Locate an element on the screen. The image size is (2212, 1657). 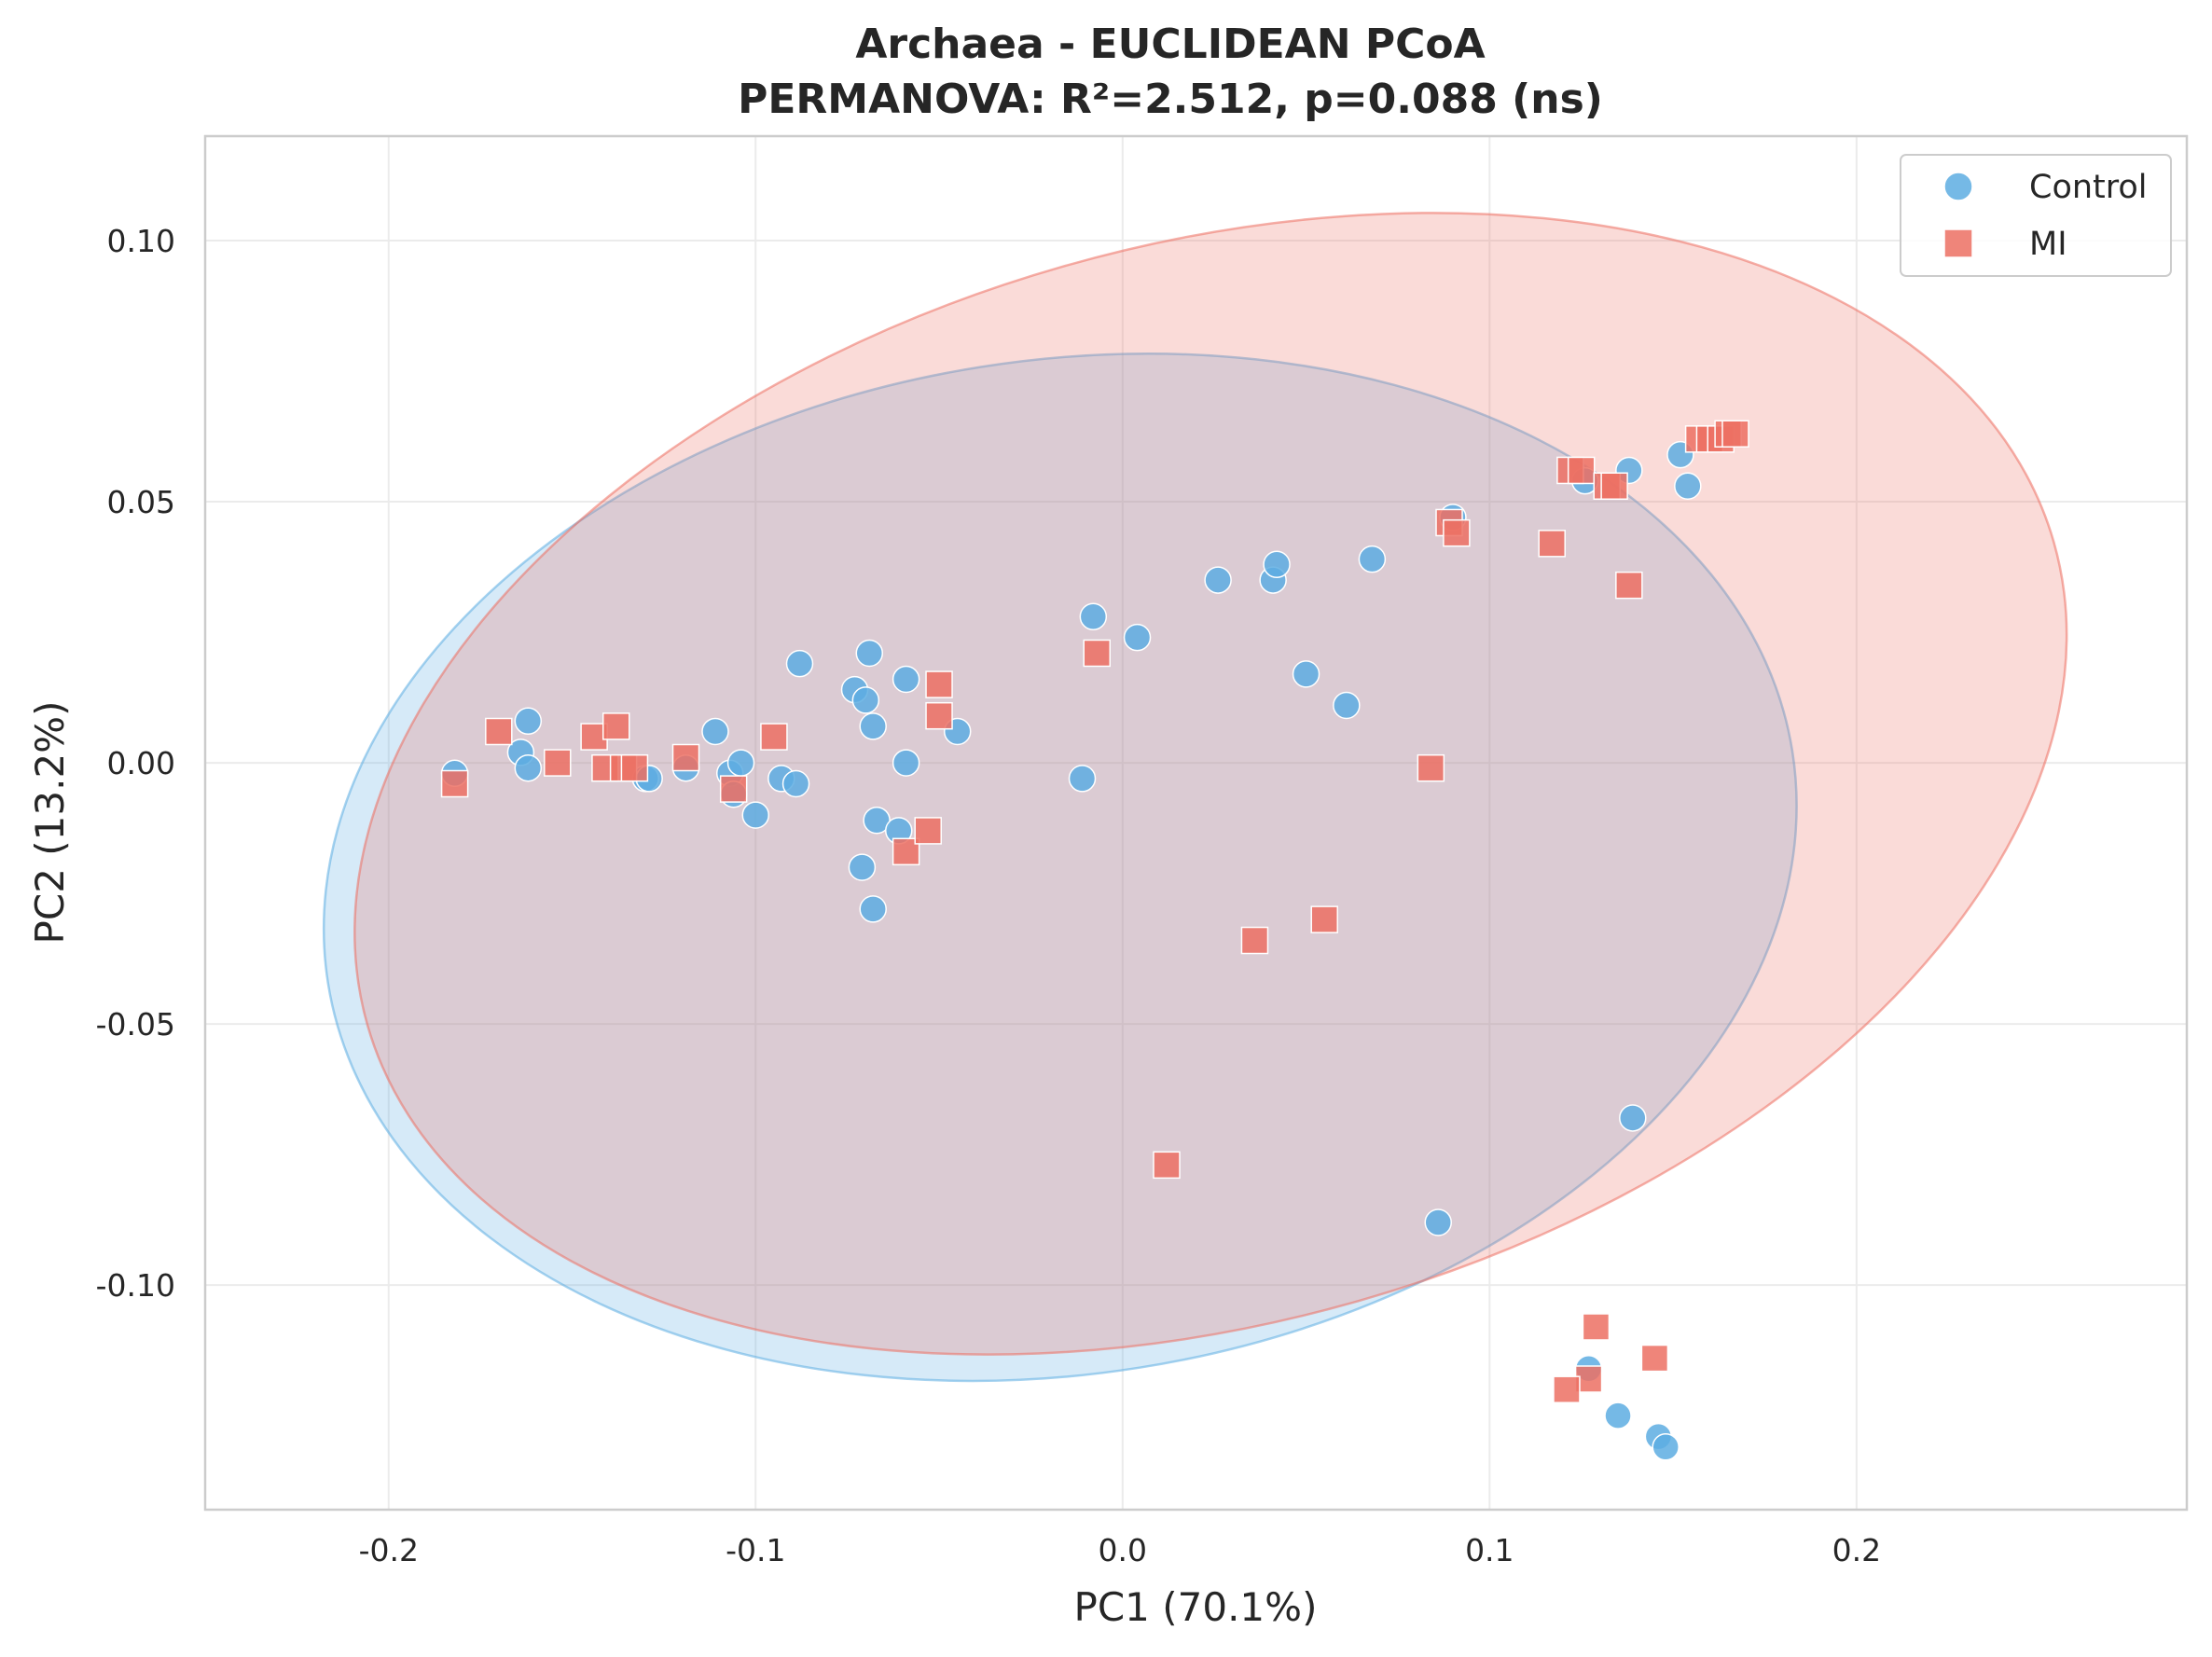
x-tick-label: -0.1 is located at coordinates (755, 1550).